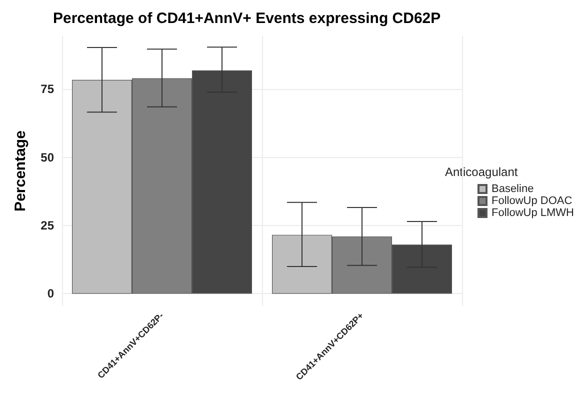 The height and width of the screenshot is (402, 587). I want to click on y-tick-label: 50, so click(47, 157).